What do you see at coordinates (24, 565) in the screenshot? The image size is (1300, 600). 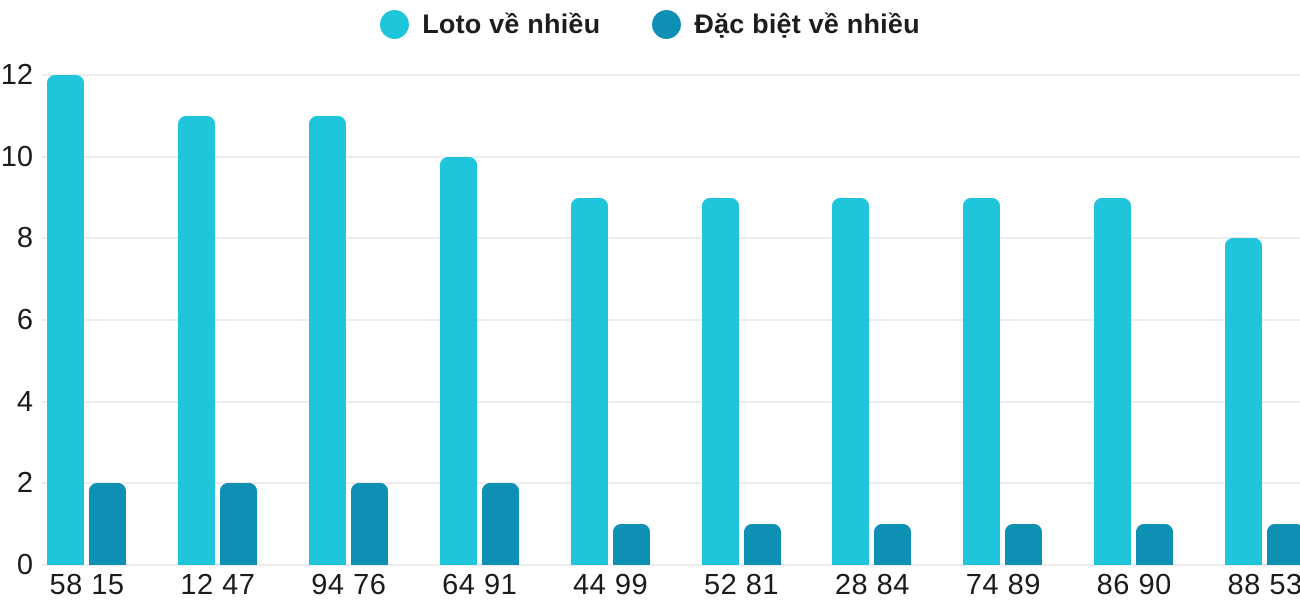 I see `y-axis-tick-label: 0` at bounding box center [24, 565].